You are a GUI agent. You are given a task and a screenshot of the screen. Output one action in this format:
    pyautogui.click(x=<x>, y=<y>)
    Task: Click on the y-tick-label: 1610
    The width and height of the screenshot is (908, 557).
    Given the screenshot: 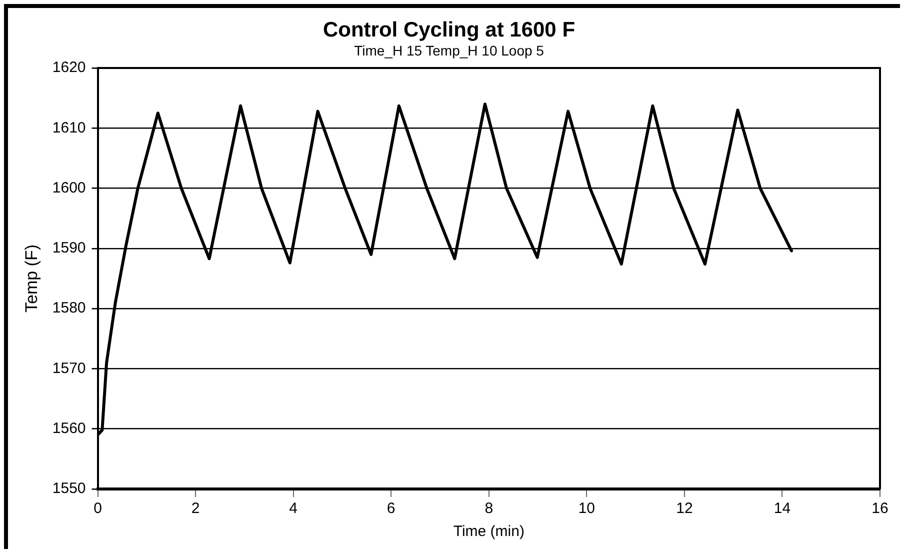 What is the action you would take?
    pyautogui.click(x=69, y=127)
    